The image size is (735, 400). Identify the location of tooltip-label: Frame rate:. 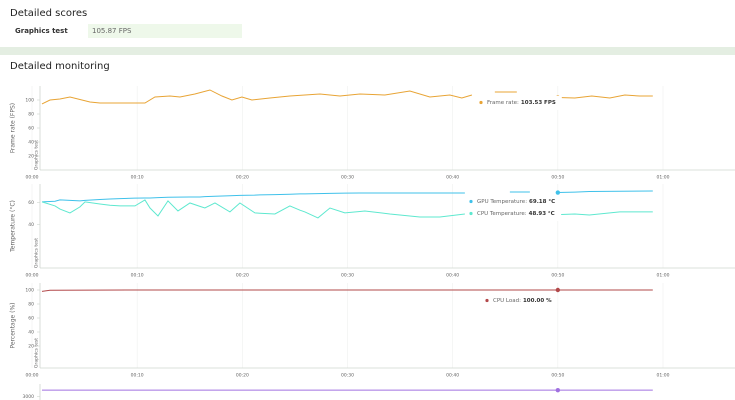
(503, 103).